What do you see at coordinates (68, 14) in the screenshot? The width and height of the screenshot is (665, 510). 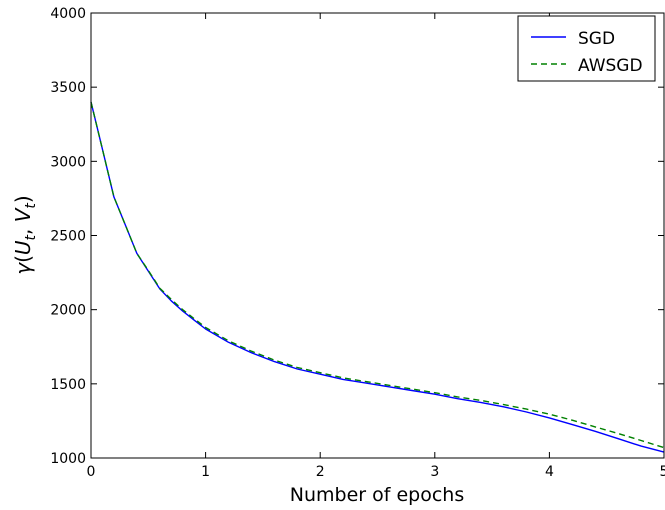 I see `y-tick-label: 4000` at bounding box center [68, 14].